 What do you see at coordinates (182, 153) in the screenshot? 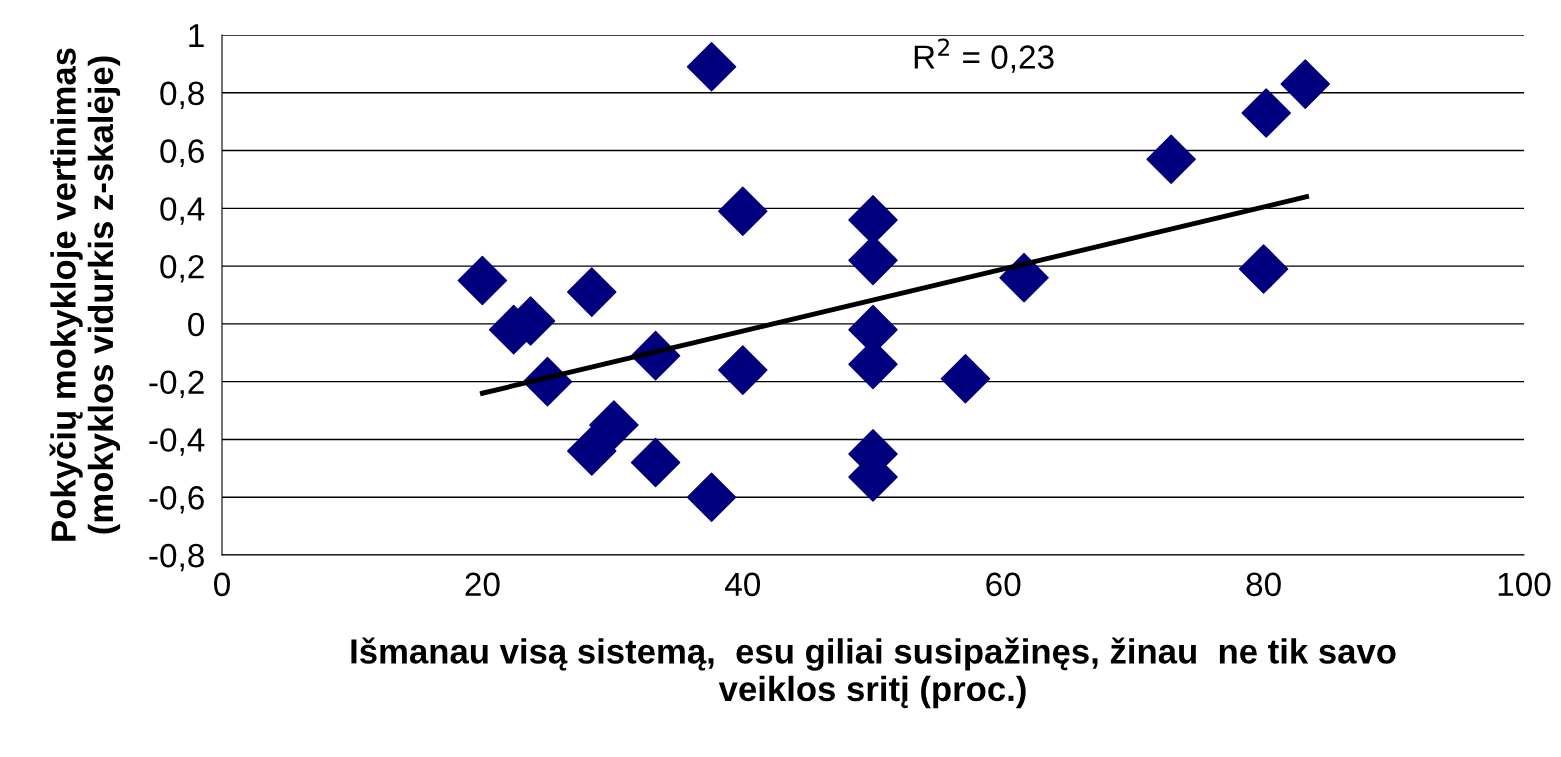
I see `y-tick-label: 0,6` at bounding box center [182, 153].